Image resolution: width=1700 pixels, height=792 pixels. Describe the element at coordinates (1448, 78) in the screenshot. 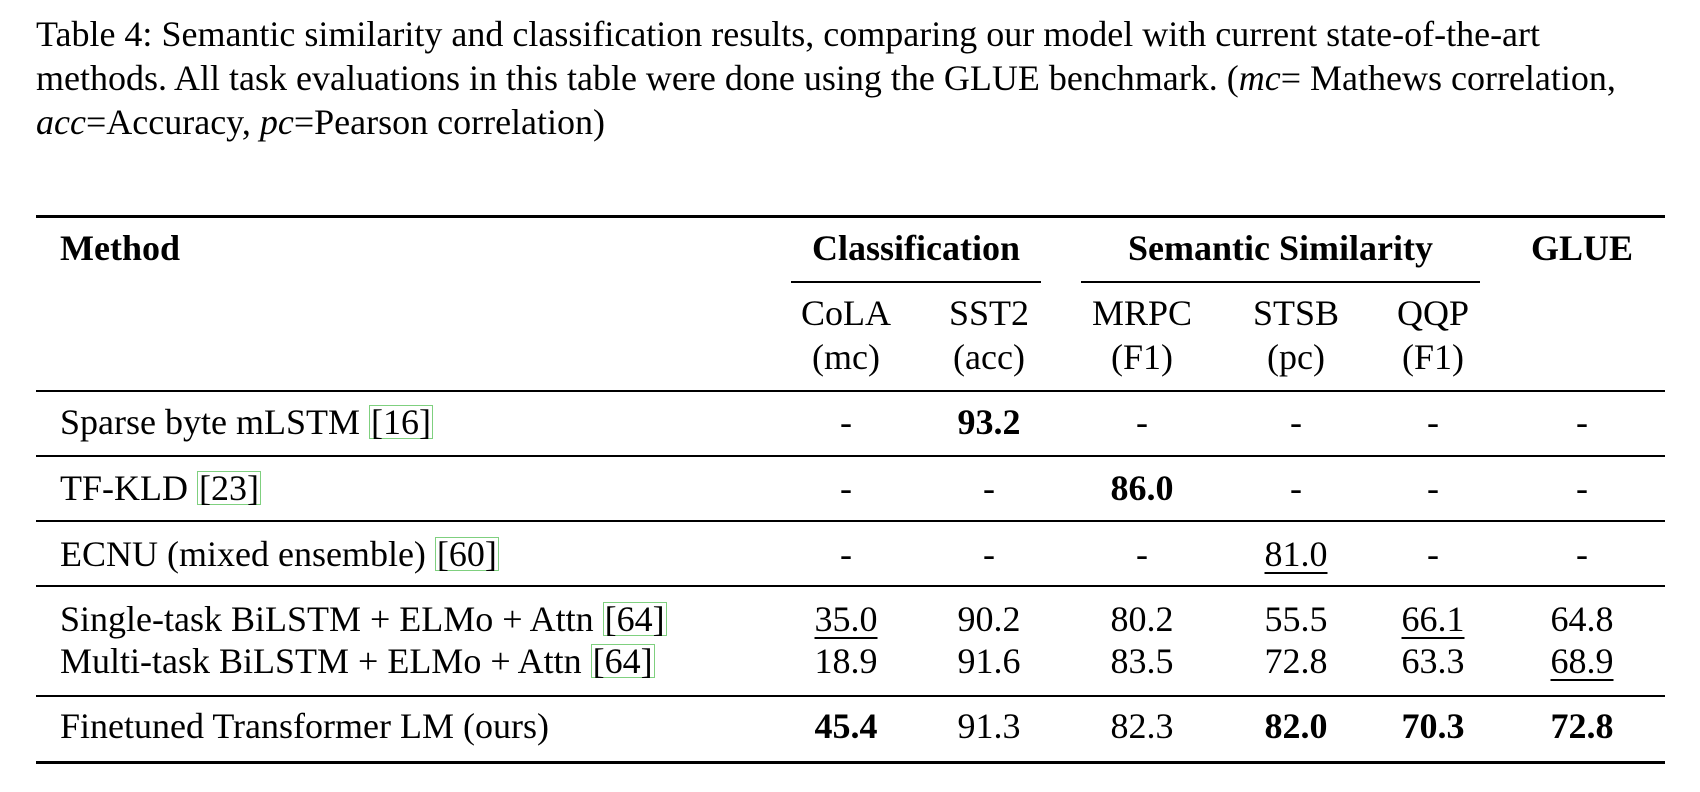

I see `caption-text: = Mathews correlation,` at that location.